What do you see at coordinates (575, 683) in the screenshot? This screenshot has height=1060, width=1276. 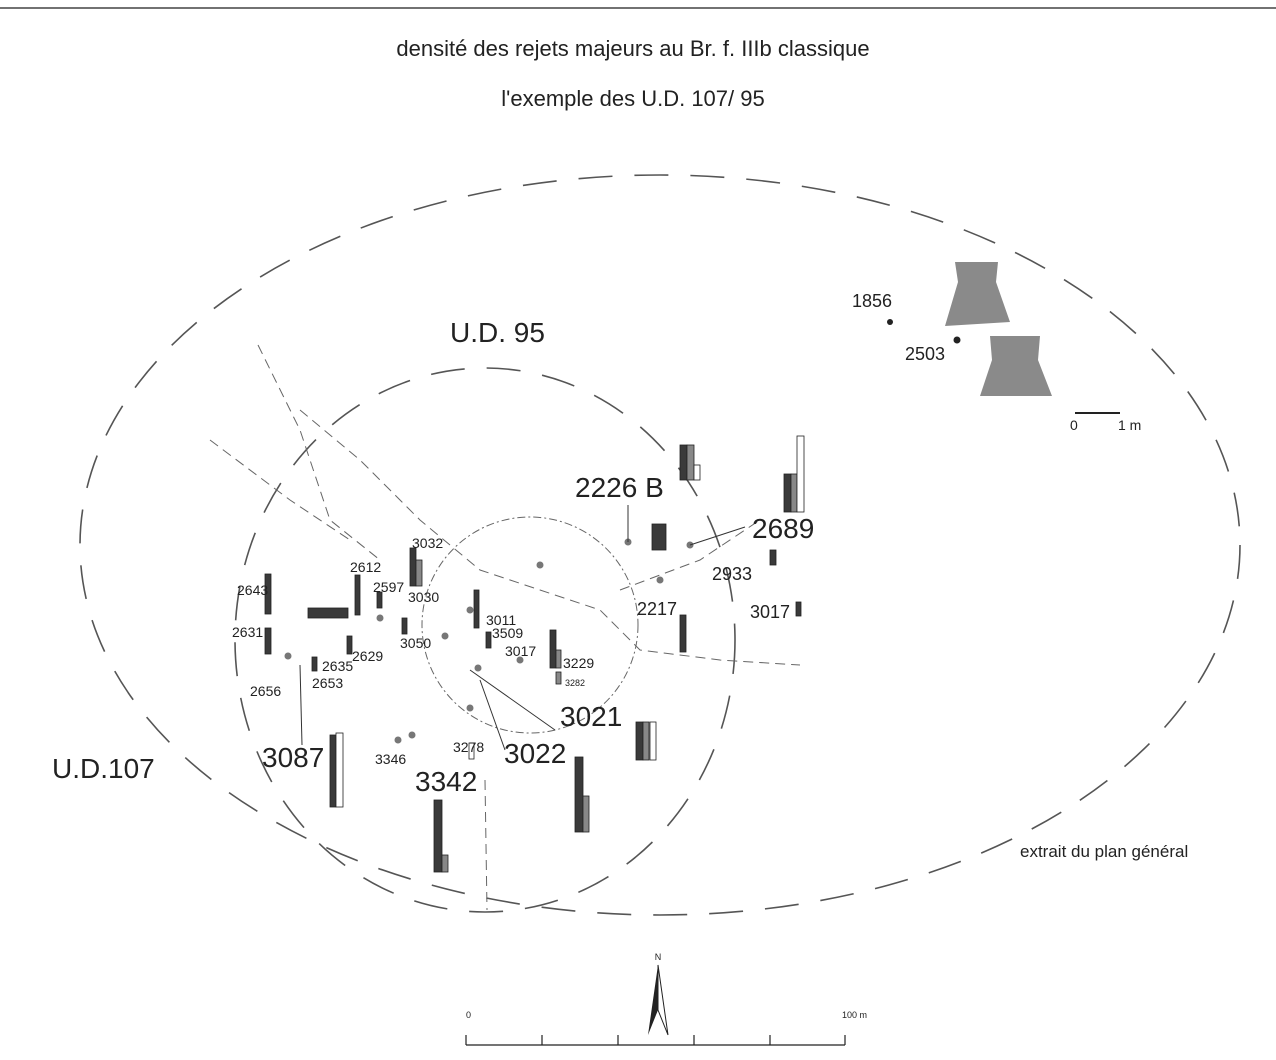 I see `feature-label: 3282` at bounding box center [575, 683].